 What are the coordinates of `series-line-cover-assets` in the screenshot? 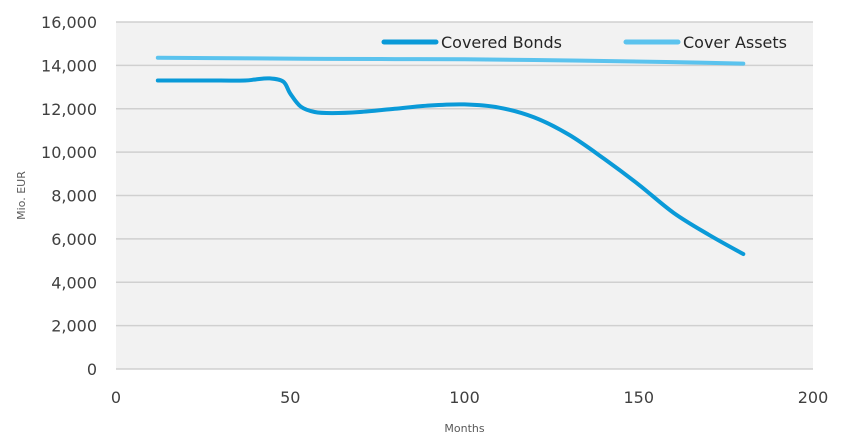 It's located at (450, 60).